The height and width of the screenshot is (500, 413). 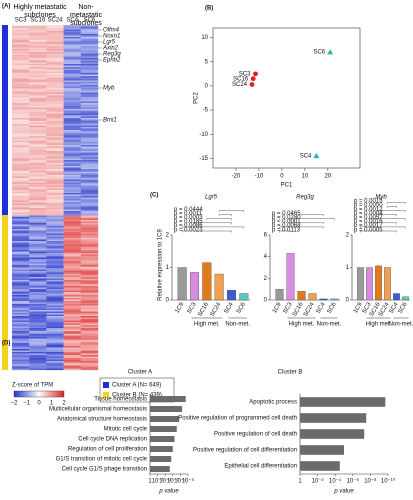 I want to click on y-tick-label: 0, so click(x=266, y=301).